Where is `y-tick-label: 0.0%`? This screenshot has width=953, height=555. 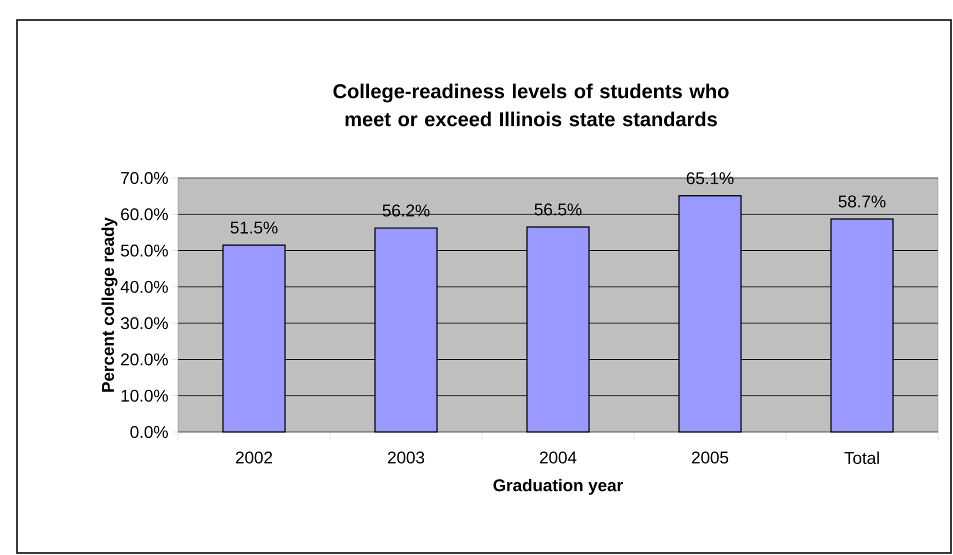
y-tick-label: 0.0% is located at coordinates (149, 432).